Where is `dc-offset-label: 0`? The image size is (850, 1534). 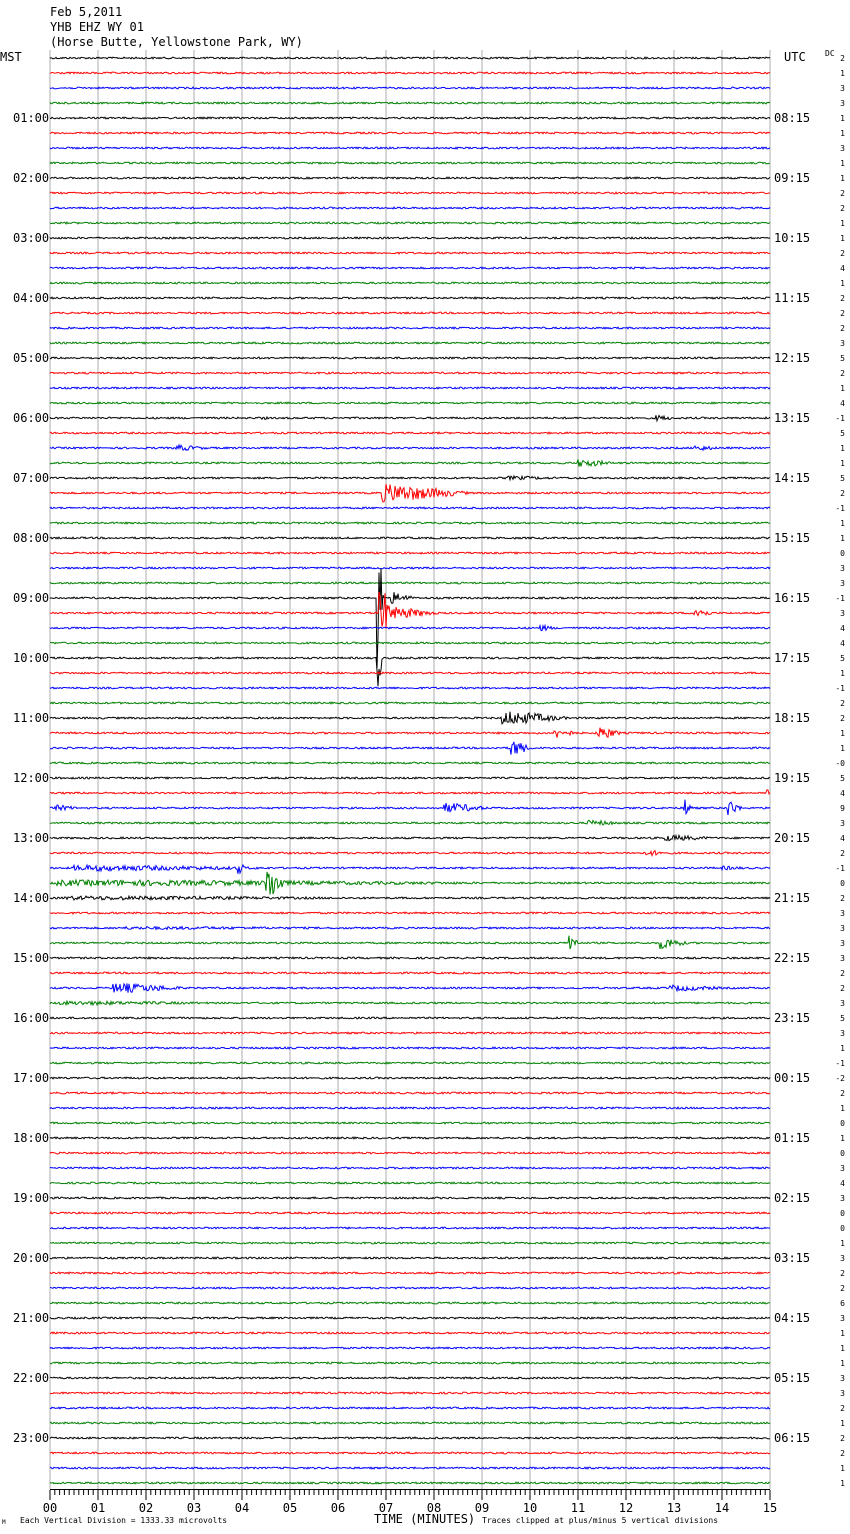 dc-offset-label: 0 is located at coordinates (842, 1123).